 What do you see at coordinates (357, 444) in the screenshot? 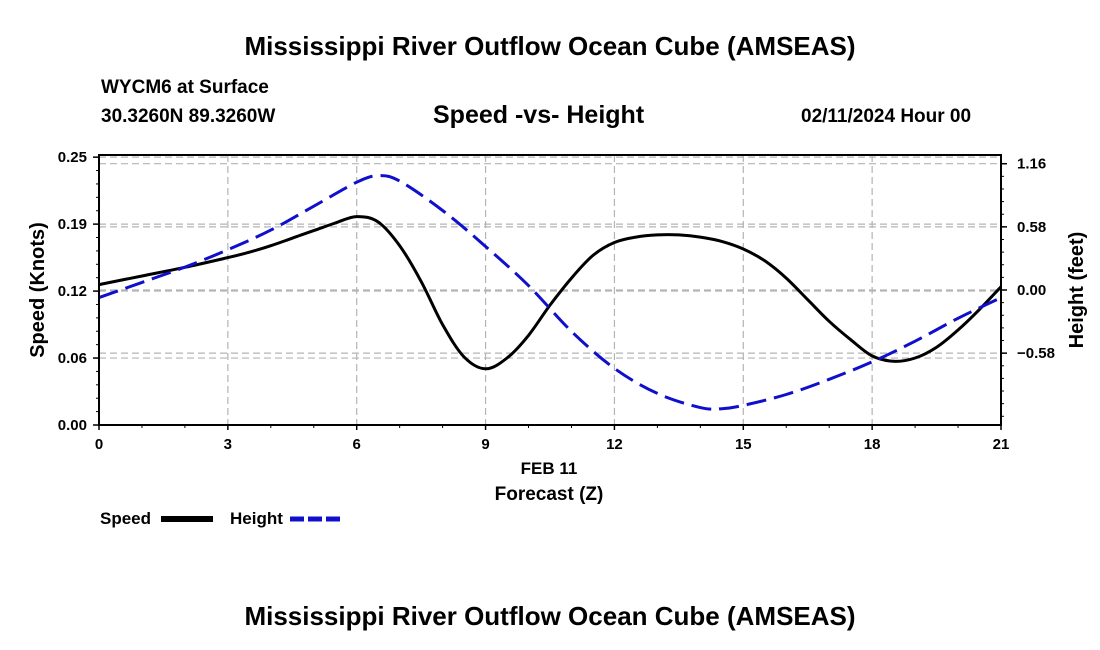
I see `x-tick-label: 6` at bounding box center [357, 444].